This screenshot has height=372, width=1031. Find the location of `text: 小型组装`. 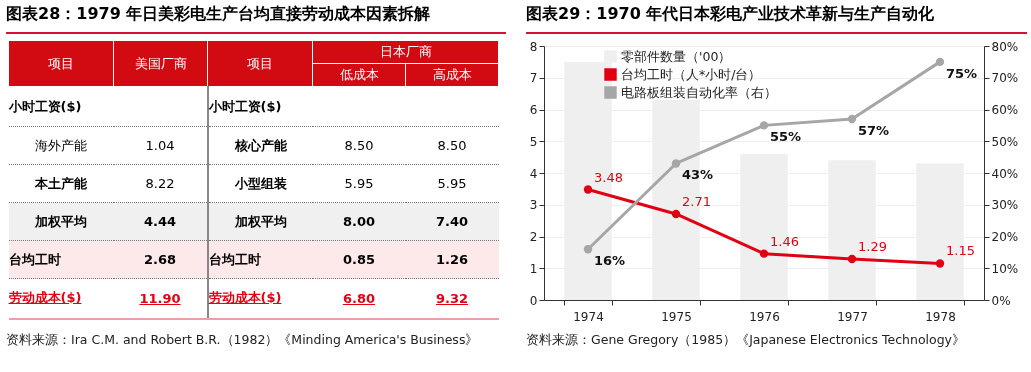

text: 小型组装 is located at coordinates (260, 183).